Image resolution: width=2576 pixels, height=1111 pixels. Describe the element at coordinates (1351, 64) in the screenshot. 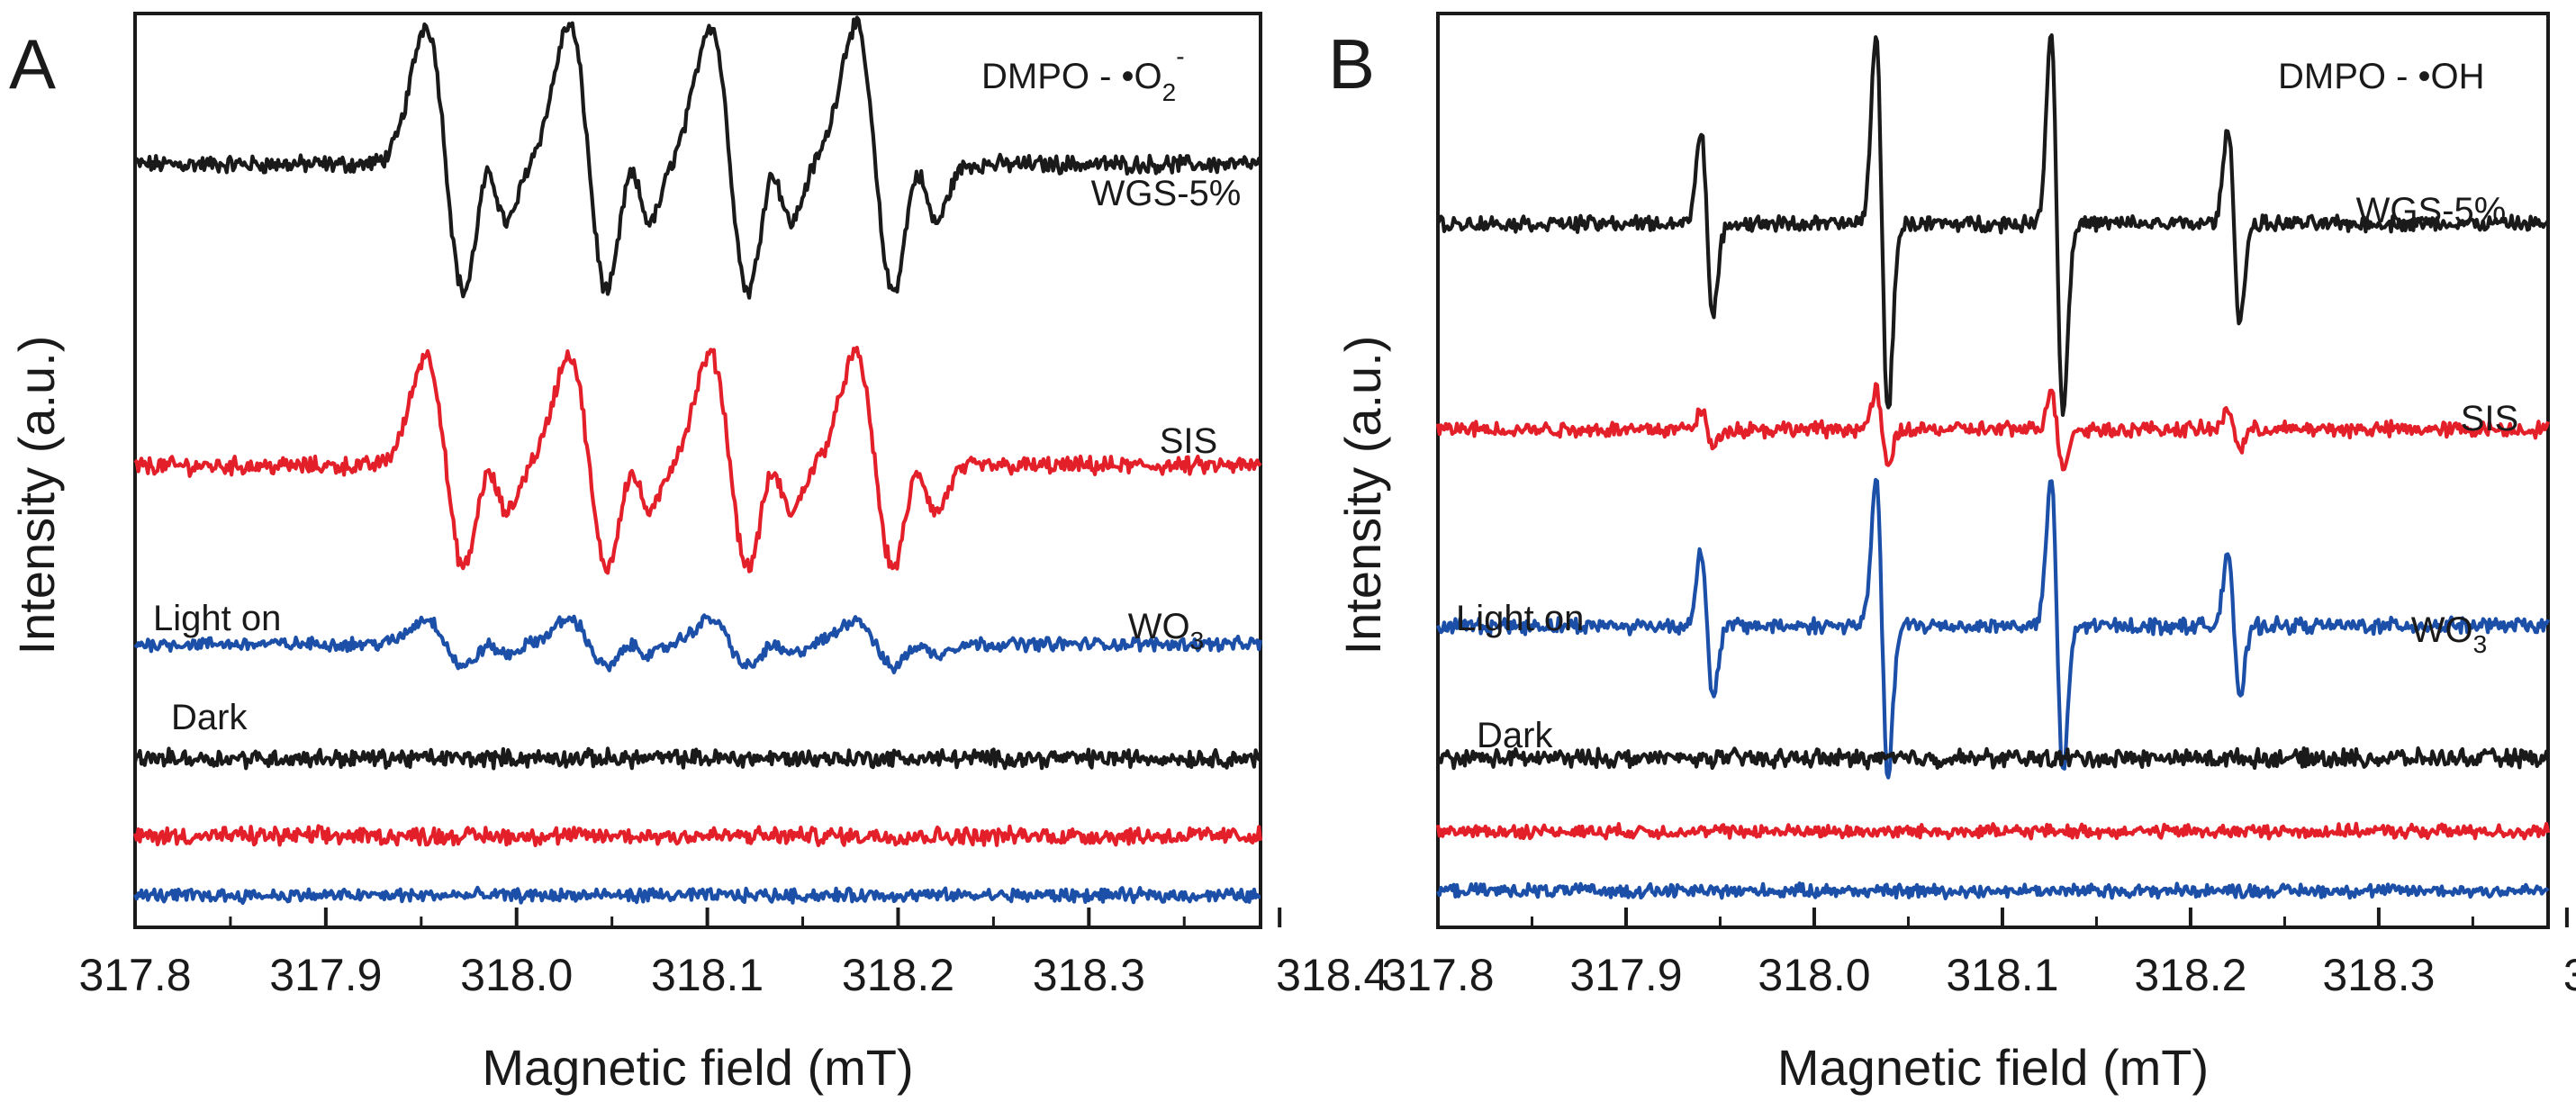

I see `panel-letter: B` at that location.